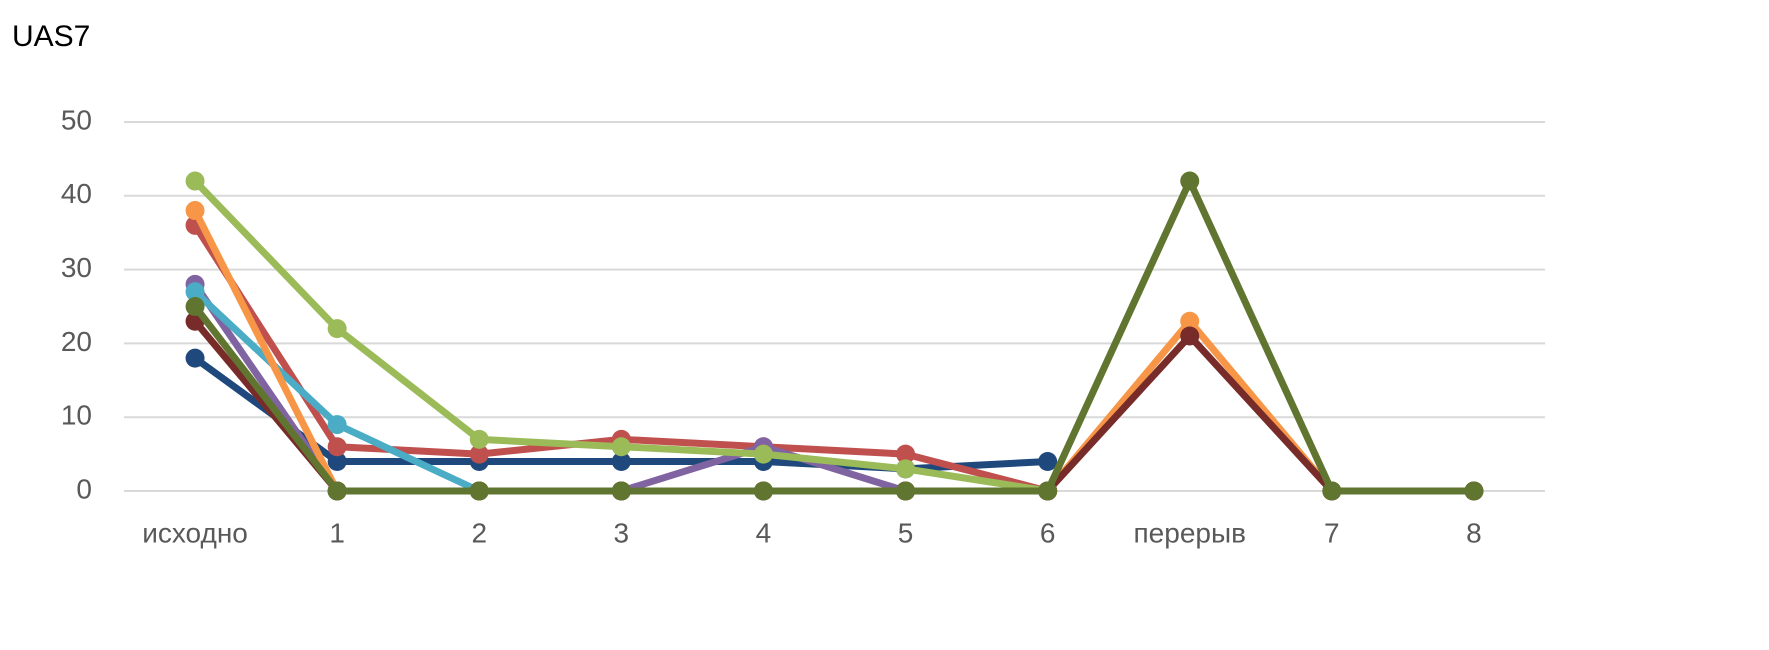 The width and height of the screenshot is (1769, 650). Describe the element at coordinates (906, 532) in the screenshot. I see `x-tick-label: 5` at that location.